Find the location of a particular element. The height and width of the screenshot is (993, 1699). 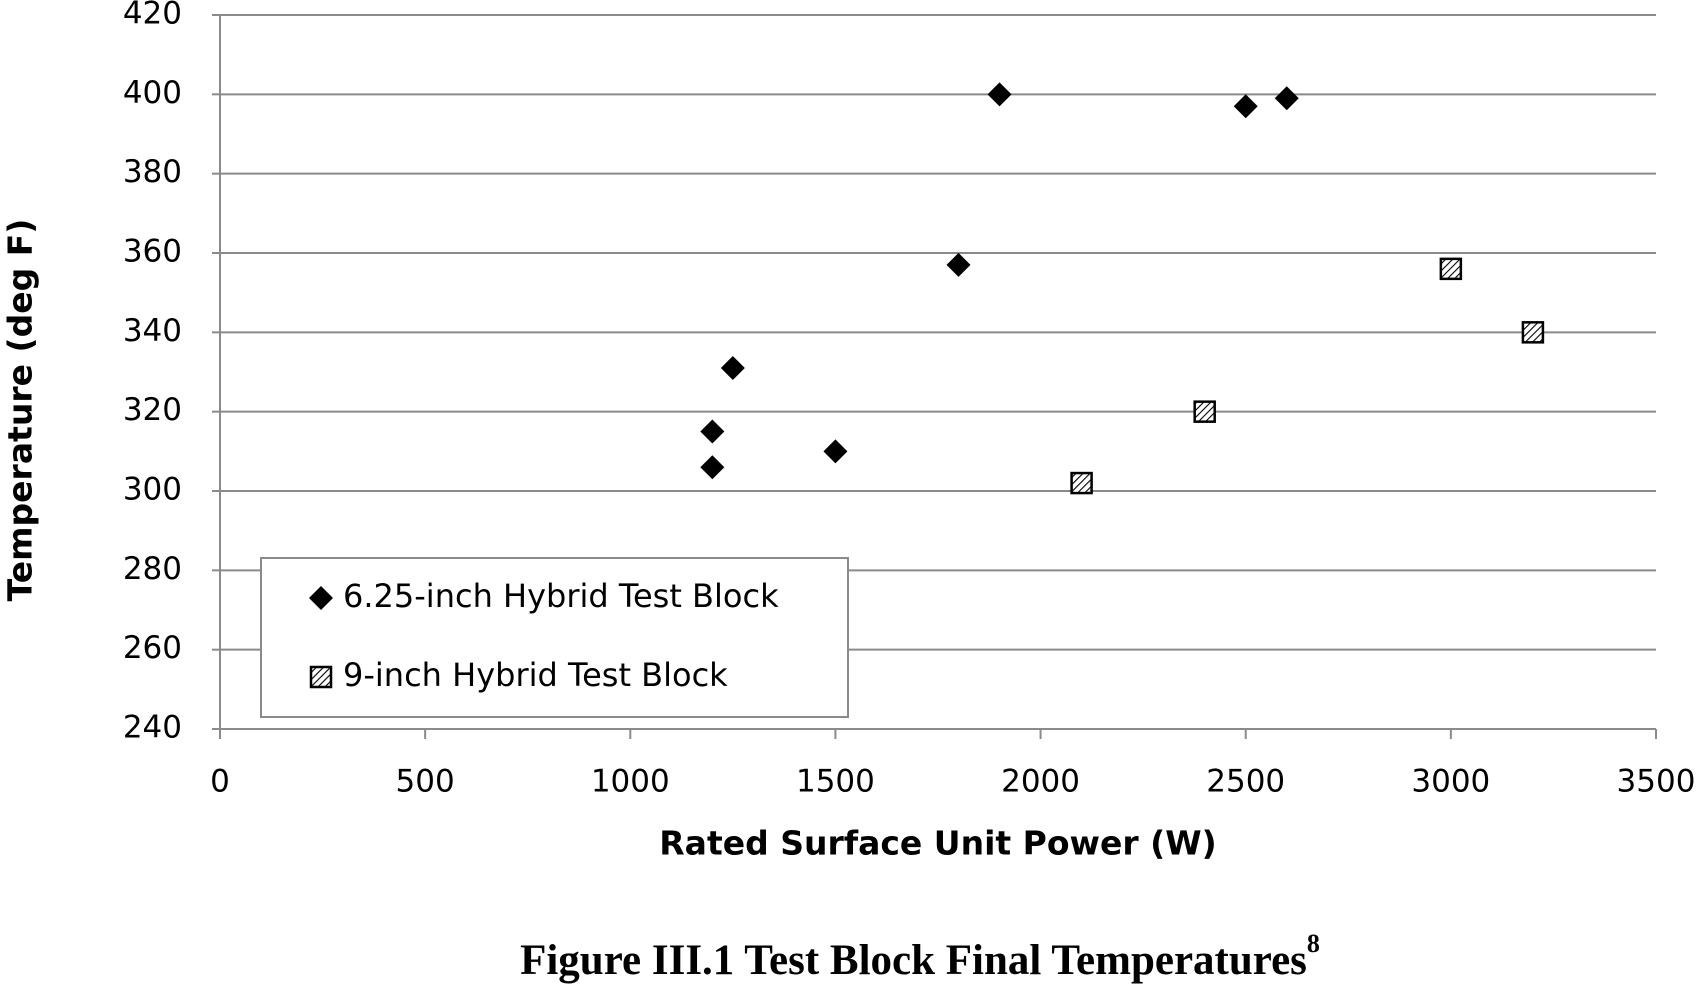

x-tick-label: 3000 is located at coordinates (1450, 782).